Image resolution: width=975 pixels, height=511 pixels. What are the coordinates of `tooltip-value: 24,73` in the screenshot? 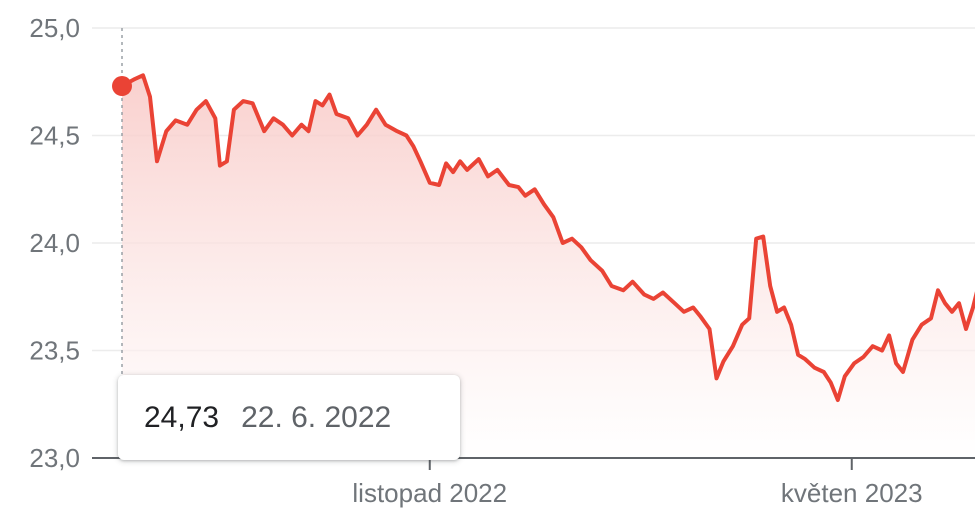 It's located at (182, 417).